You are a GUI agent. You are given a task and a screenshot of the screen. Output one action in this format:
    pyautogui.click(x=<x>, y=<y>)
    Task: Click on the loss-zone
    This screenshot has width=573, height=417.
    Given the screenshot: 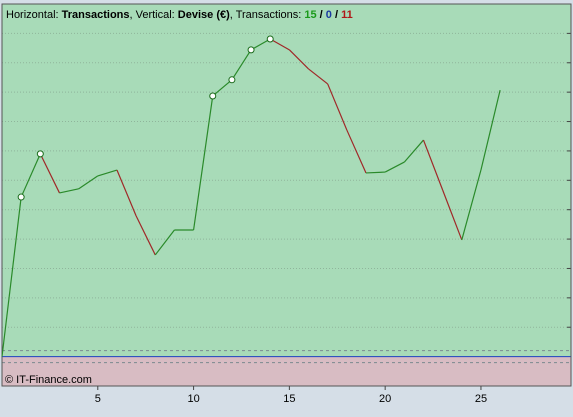 What is the action you would take?
    pyautogui.click(x=286, y=371)
    